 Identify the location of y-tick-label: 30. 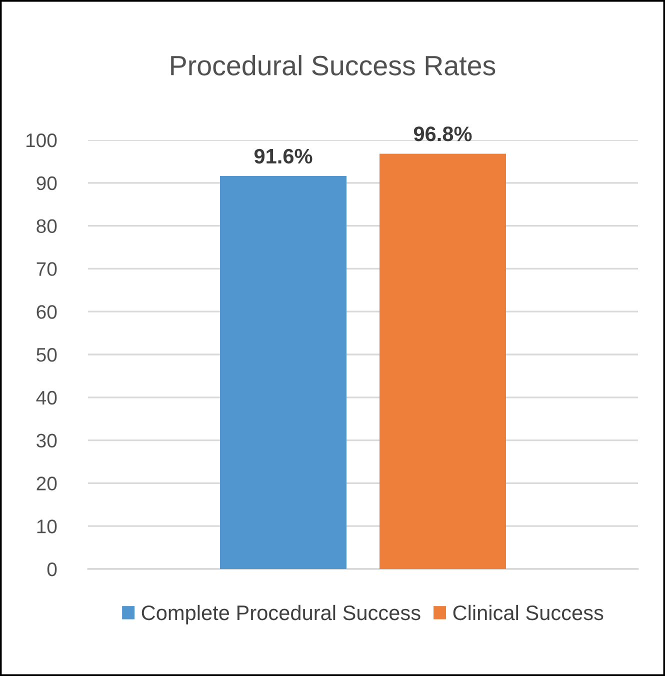
(46, 441).